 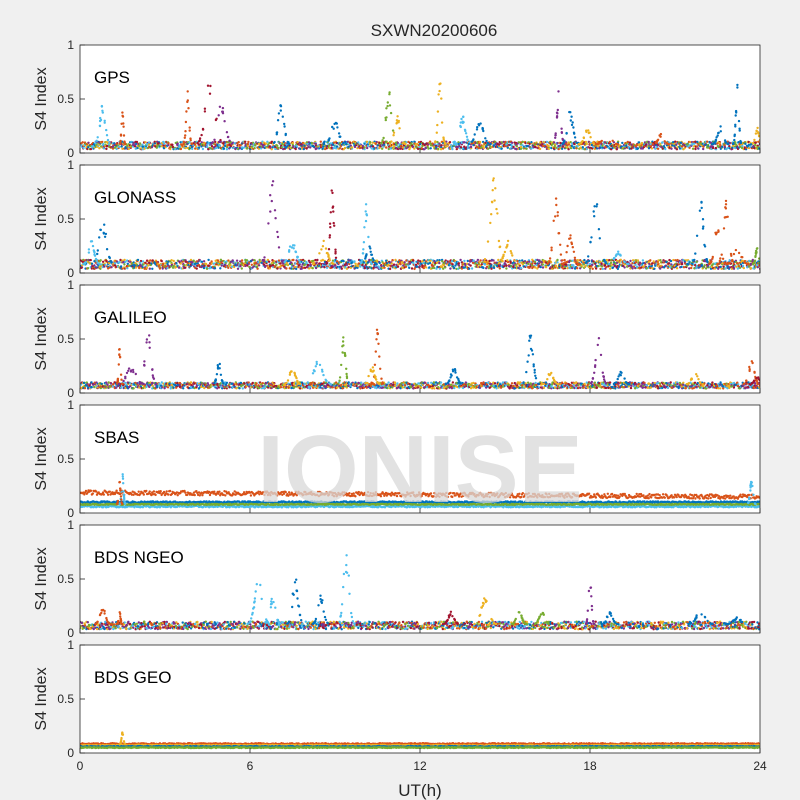 I want to click on chart-title: SXWN20200606, so click(x=434, y=30).